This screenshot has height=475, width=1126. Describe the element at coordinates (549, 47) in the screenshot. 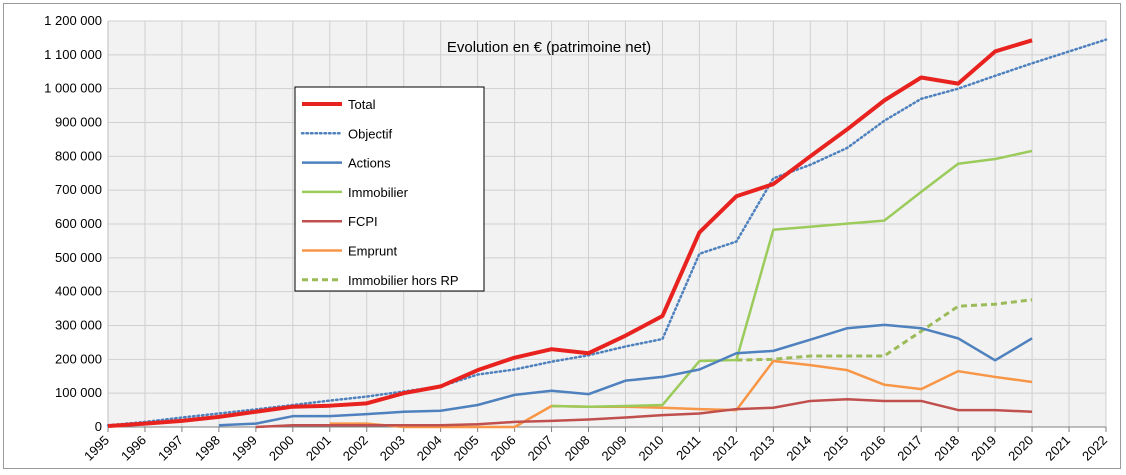

I see `chart-title: Evolution en € (patrimoine net)` at that location.